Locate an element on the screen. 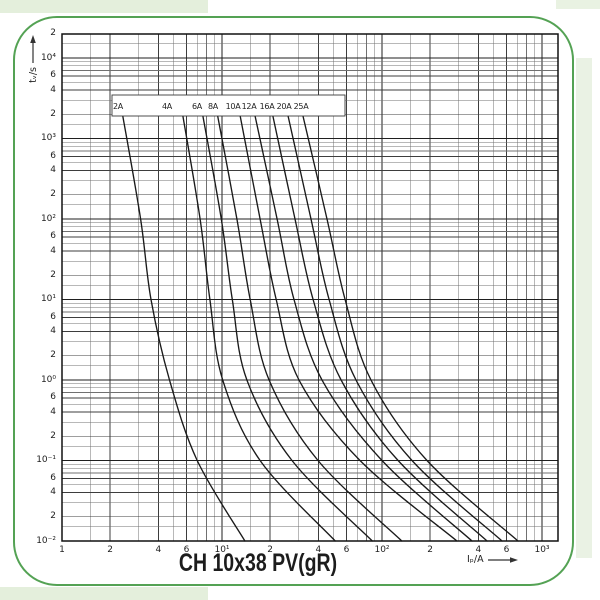  y-tick-label: 10⁻² is located at coordinates (46, 540).